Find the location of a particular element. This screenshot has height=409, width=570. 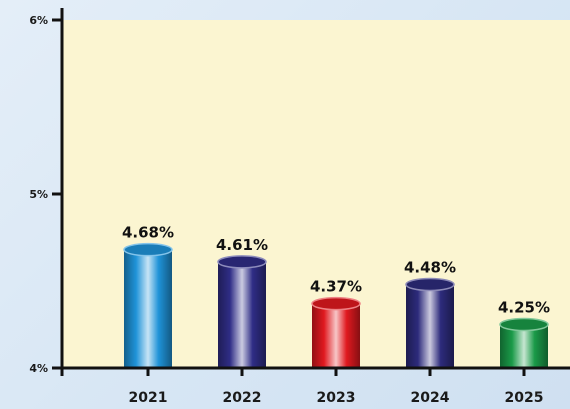

data-label-2022: 4.61% is located at coordinates (242, 245).